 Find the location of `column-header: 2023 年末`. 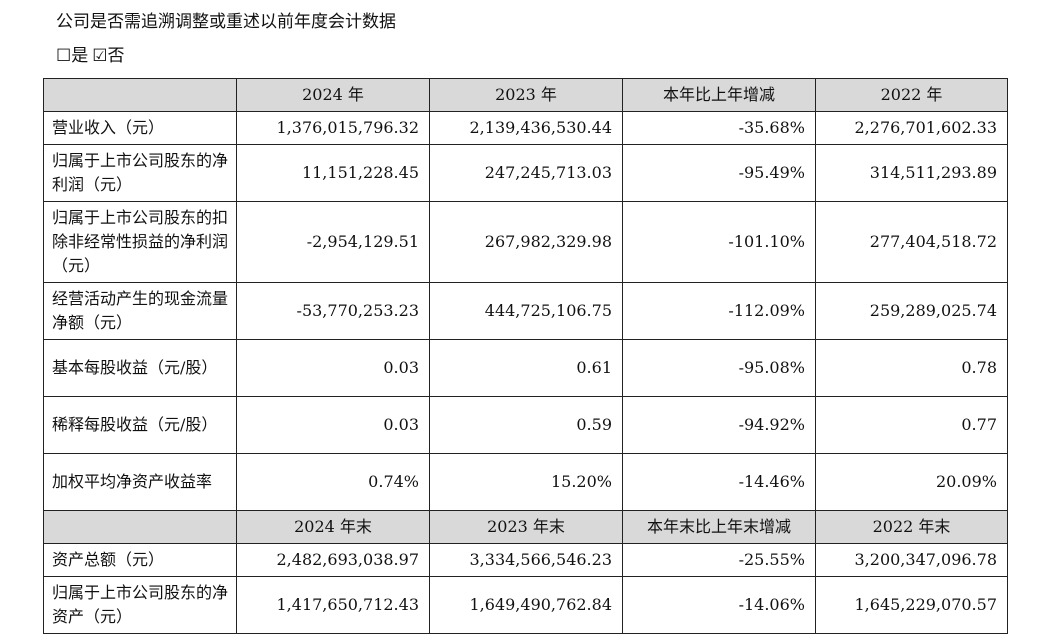

column-header: 2023 年末 is located at coordinates (526, 527).